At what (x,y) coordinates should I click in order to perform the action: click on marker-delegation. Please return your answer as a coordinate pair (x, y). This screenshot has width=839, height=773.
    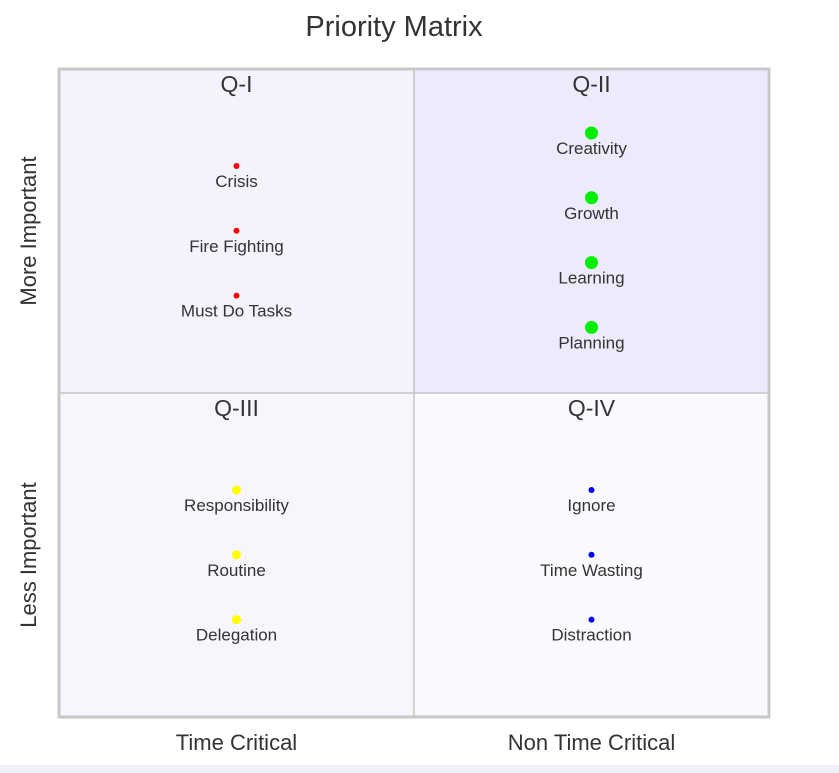
    Looking at the image, I should click on (236, 620).